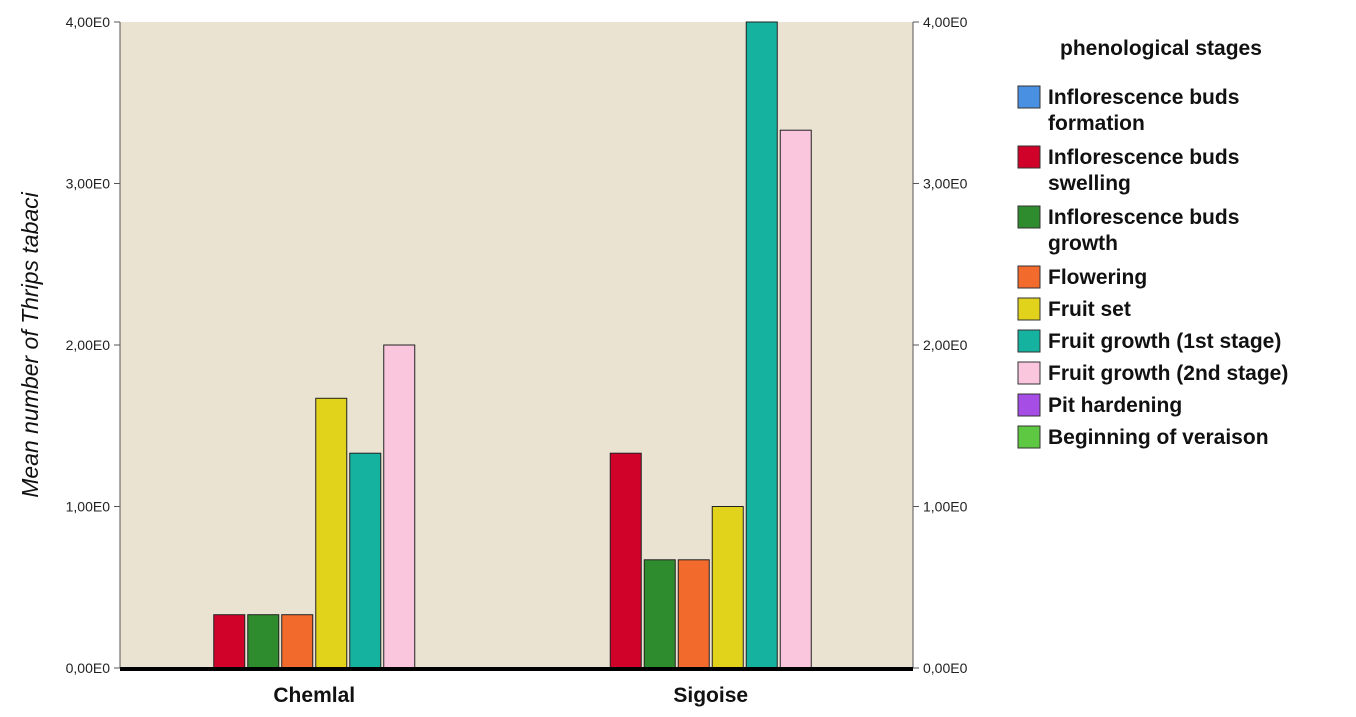  Describe the element at coordinates (88, 184) in the screenshot. I see `y-tick-label-left: 3,00E0` at that location.